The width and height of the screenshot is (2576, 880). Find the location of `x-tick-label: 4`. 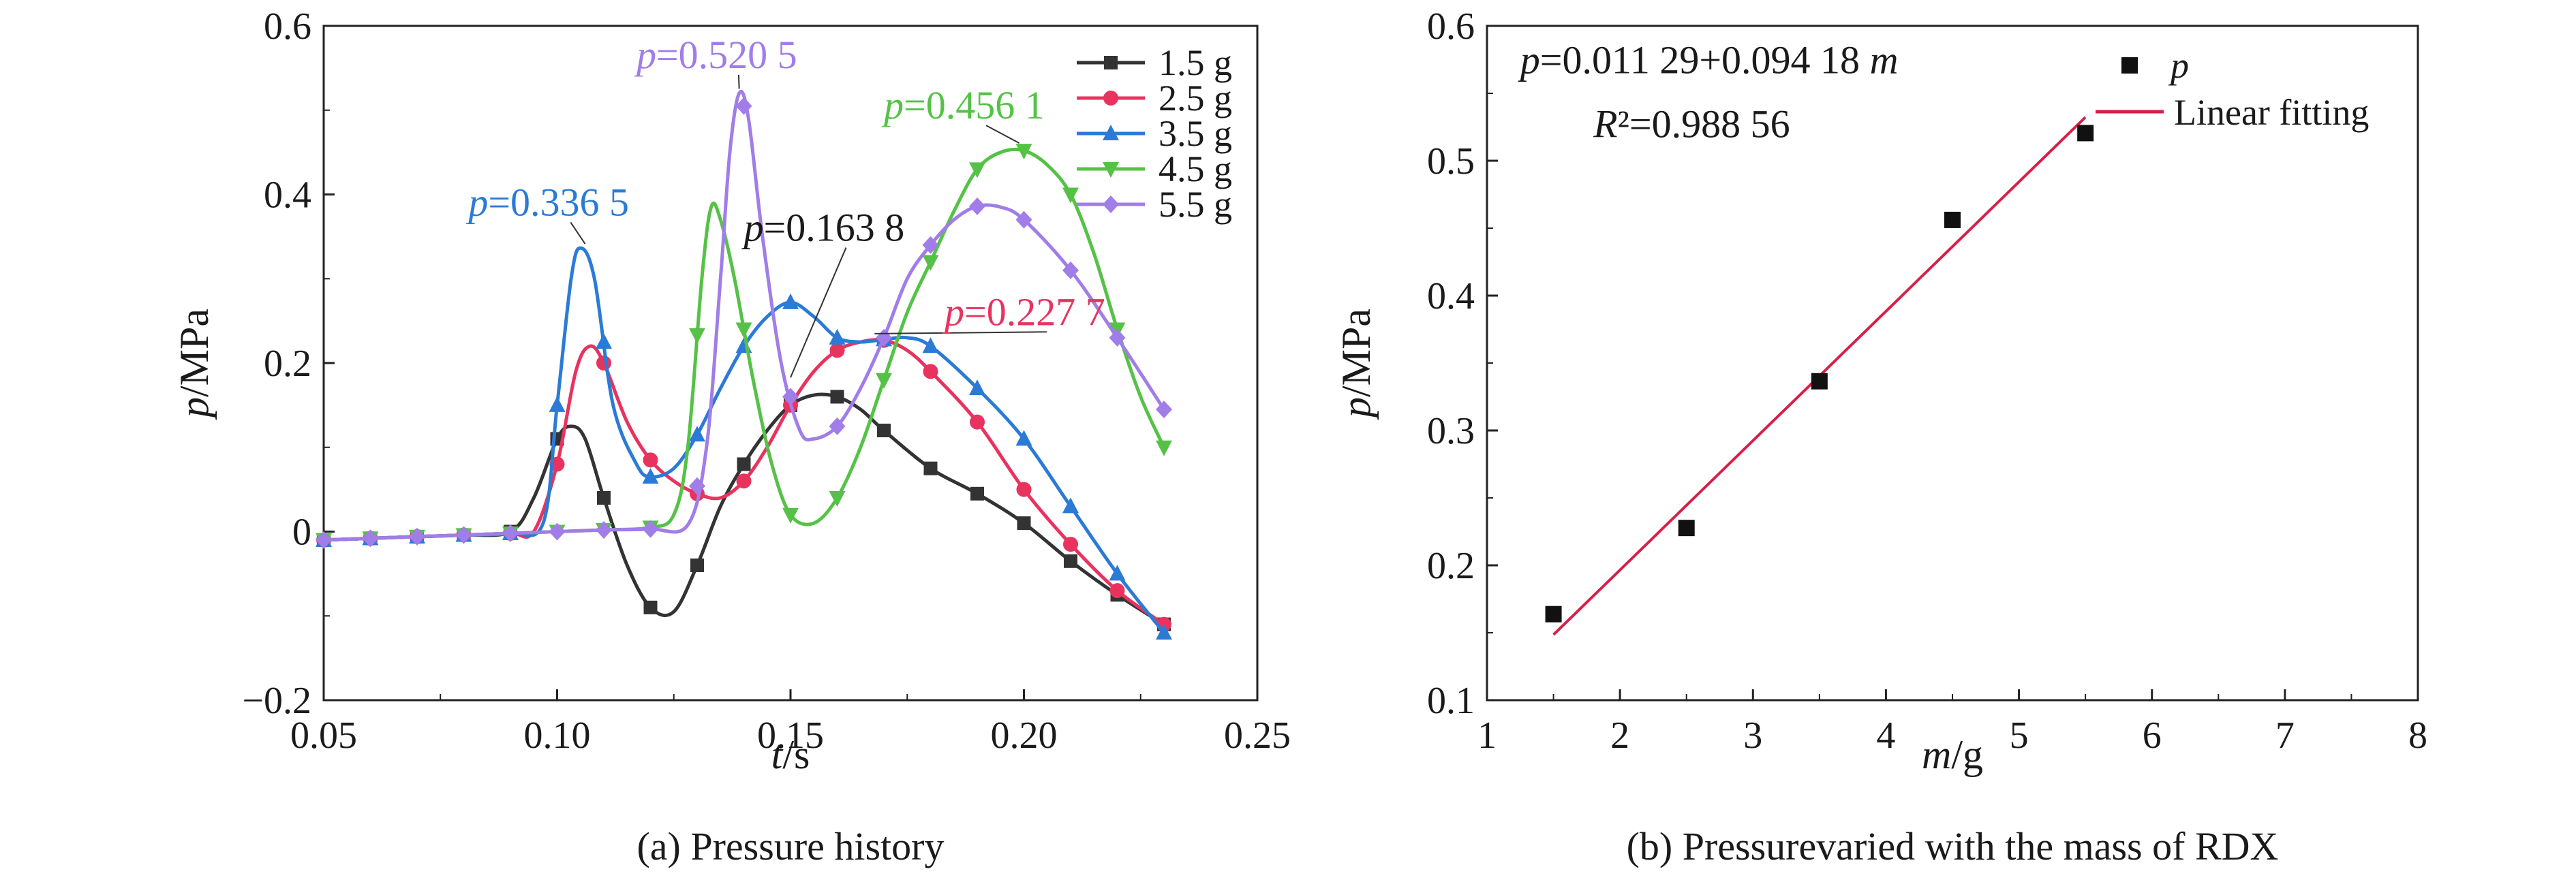

x-tick-label: 4 is located at coordinates (1885, 735).